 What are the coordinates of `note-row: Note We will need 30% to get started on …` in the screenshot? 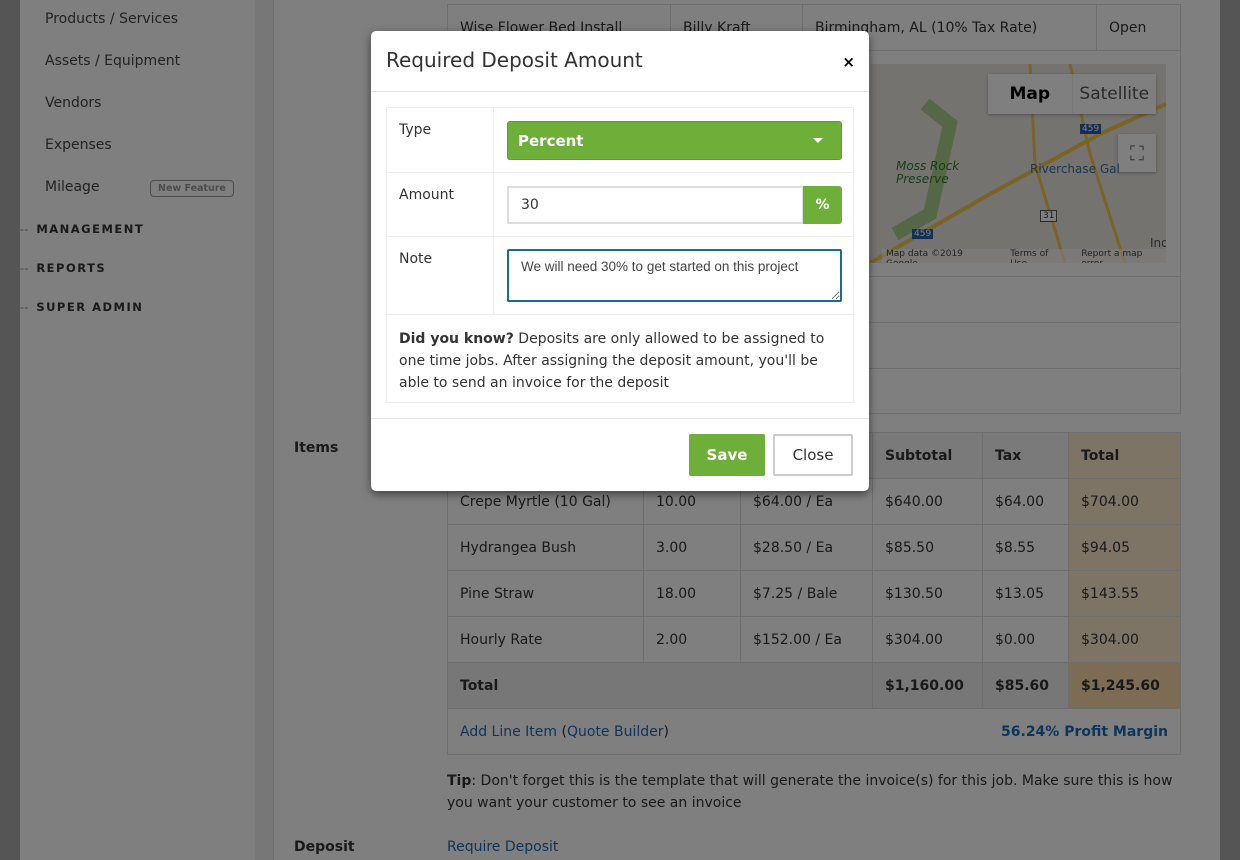 It's located at (620, 276).